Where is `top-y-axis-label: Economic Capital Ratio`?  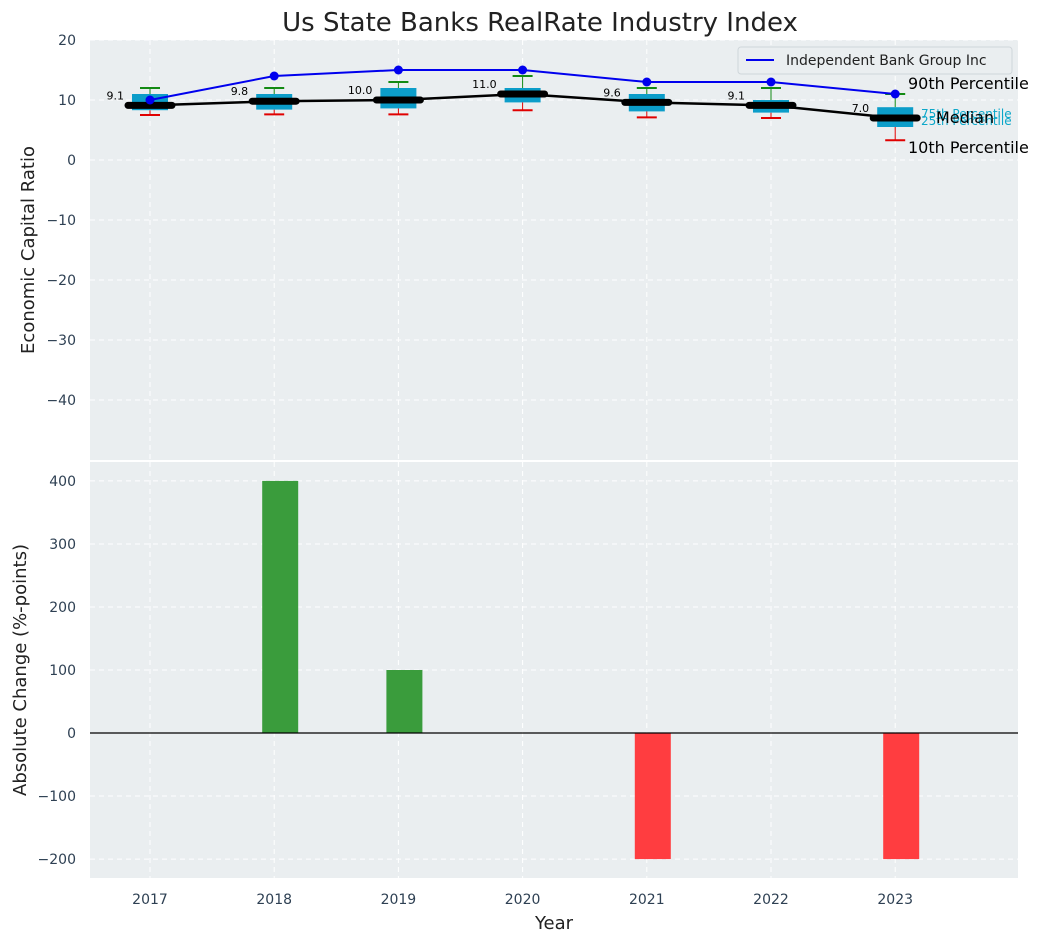 top-y-axis-label: Economic Capital Ratio is located at coordinates (28, 250).